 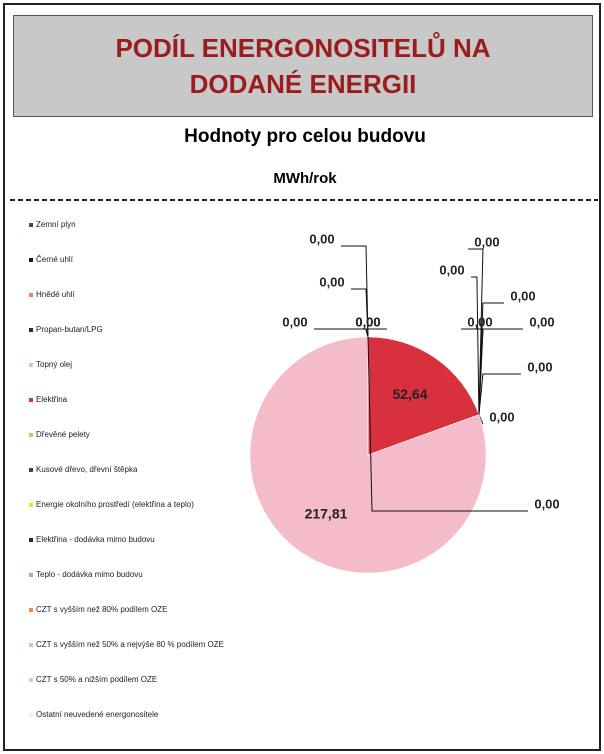 I want to click on data-label: 217,81, so click(x=326, y=514).